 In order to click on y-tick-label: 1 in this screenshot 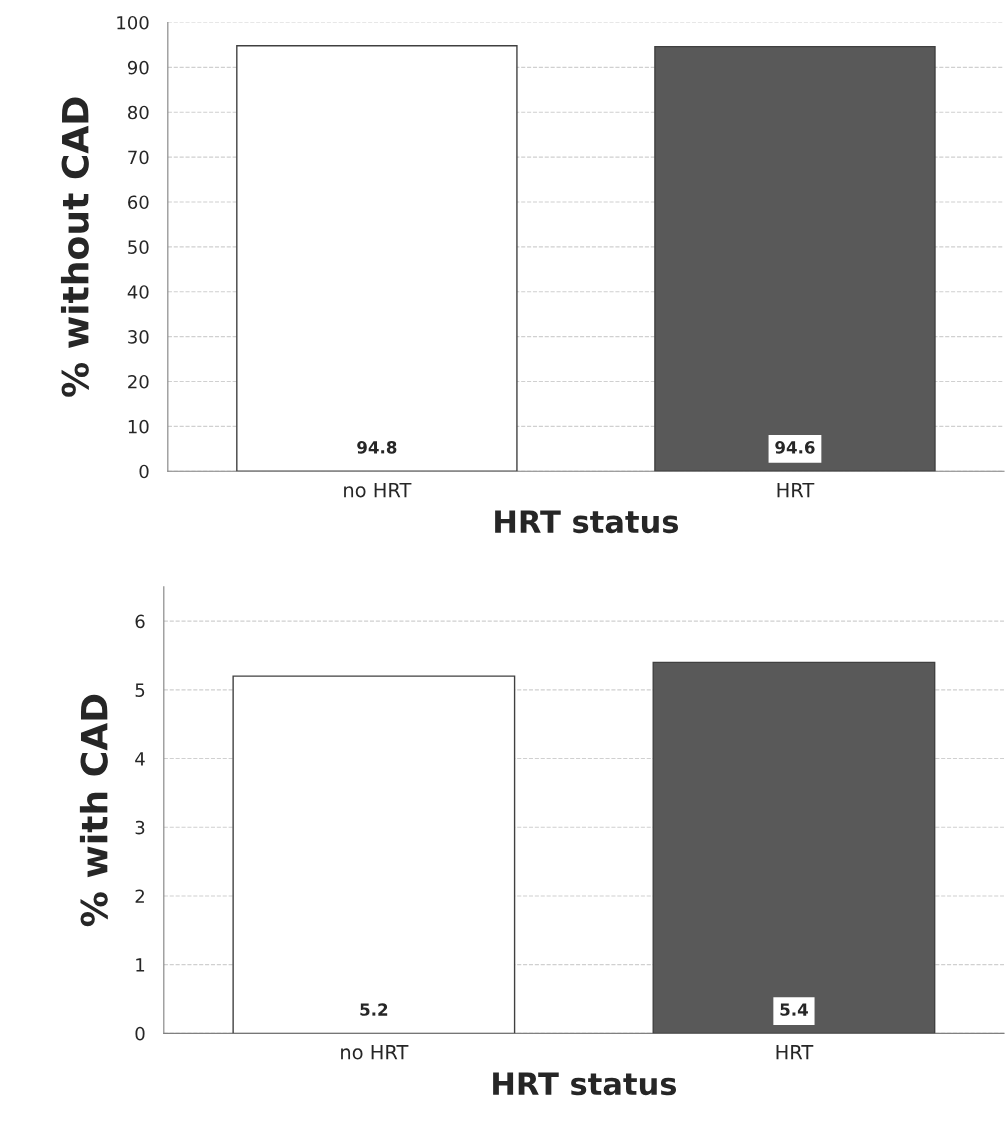, I will do `click(140, 965)`.